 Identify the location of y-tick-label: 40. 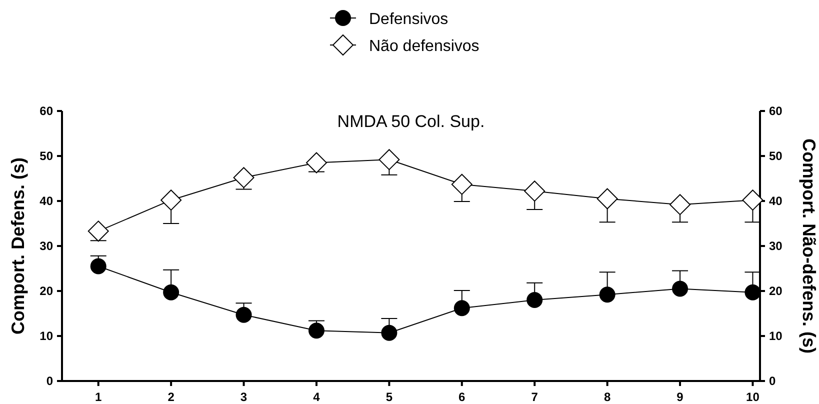
(47, 201).